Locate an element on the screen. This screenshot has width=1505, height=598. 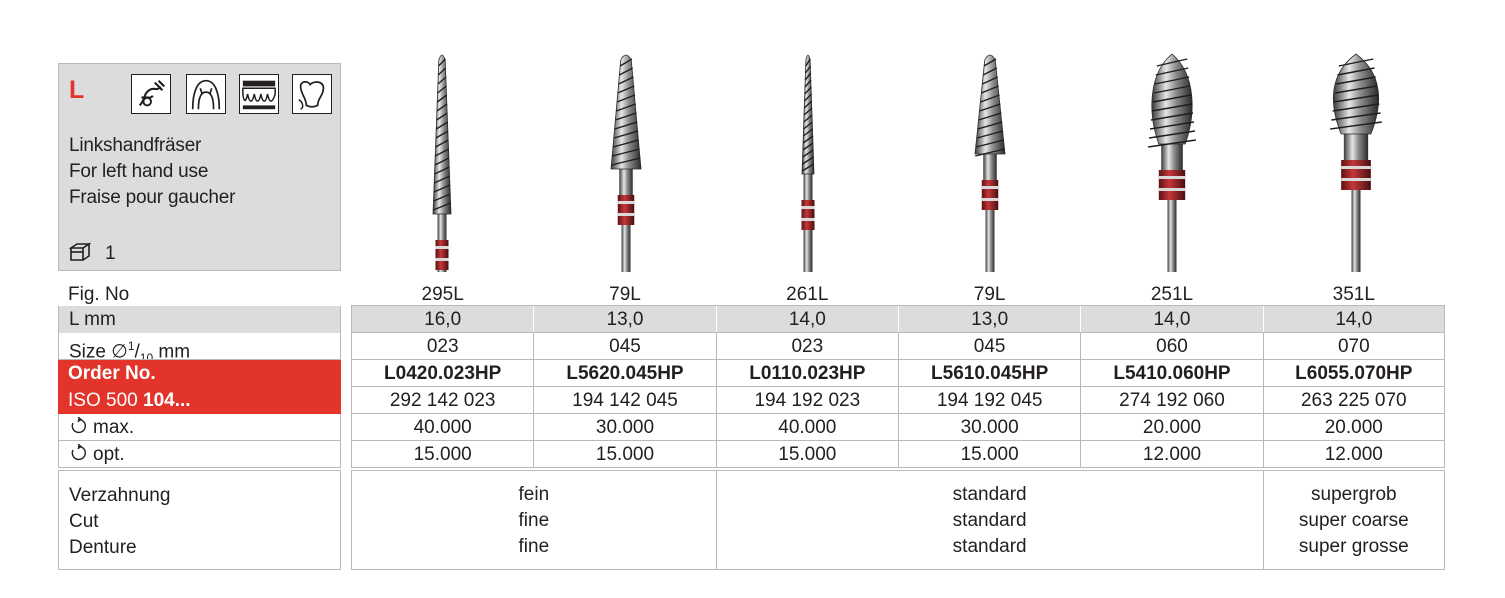
l-mm-cell: 16,0 is located at coordinates (442, 319).